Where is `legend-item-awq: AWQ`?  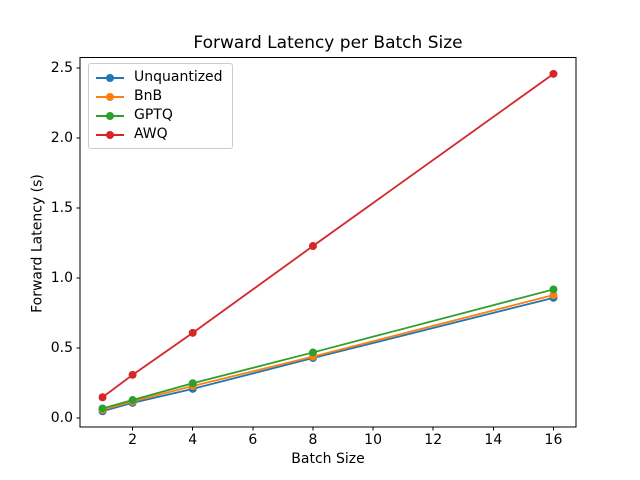 legend-item-awq: AWQ is located at coordinates (159, 134).